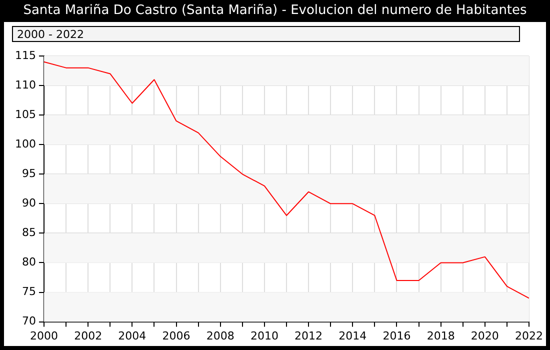 The width and height of the screenshot is (550, 350). What do you see at coordinates (29, 173) in the screenshot?
I see `y-tick-label: 95` at bounding box center [29, 173].